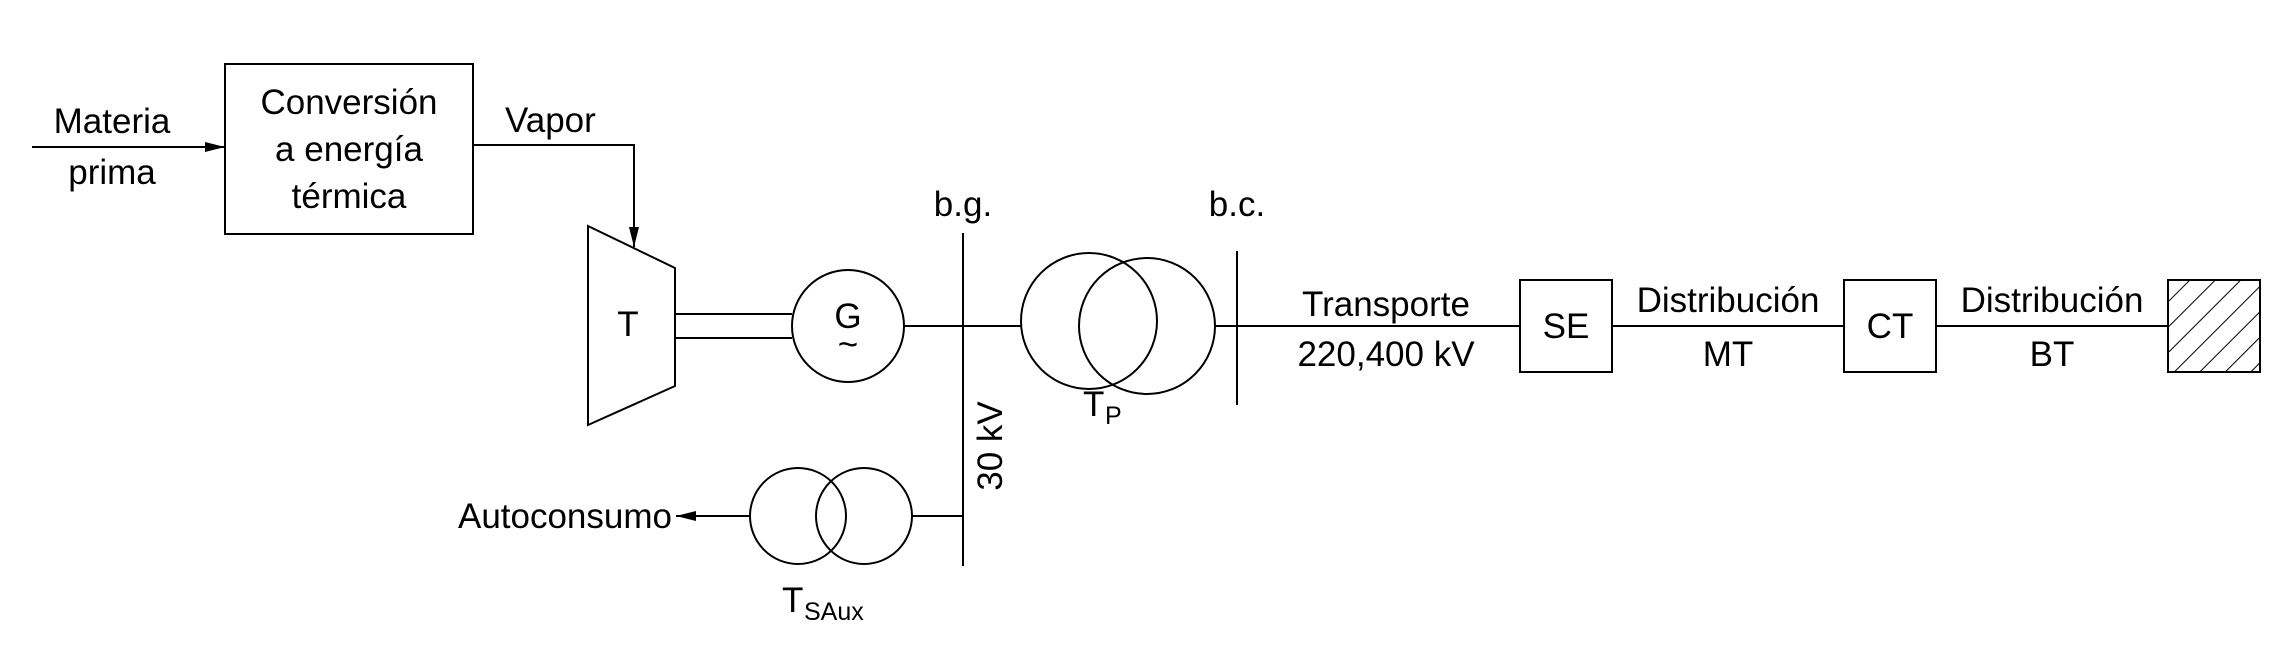  I want to click on conversion-block, so click(349, 149).